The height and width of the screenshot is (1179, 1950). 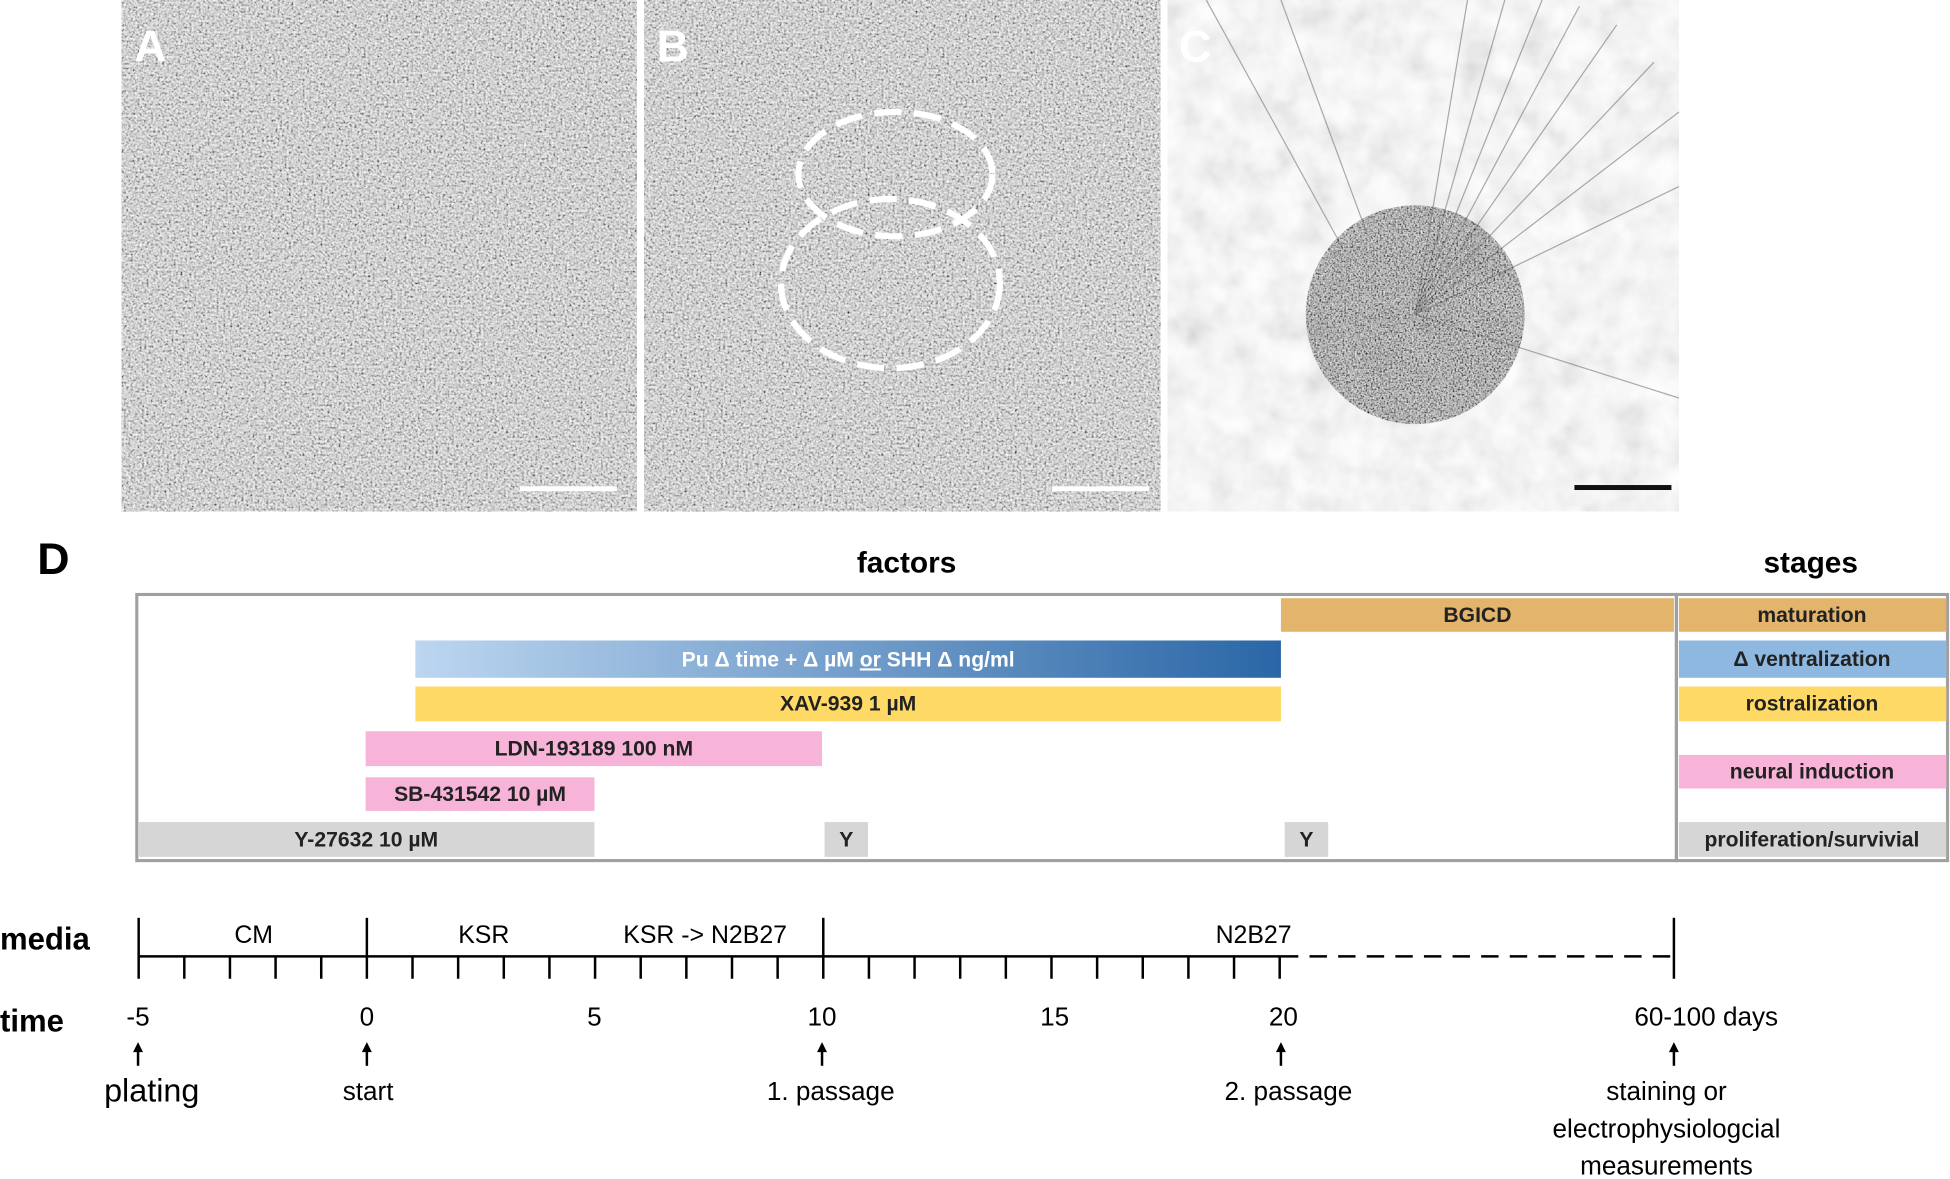 I want to click on stage-label: rostralization, so click(x=1812, y=704).